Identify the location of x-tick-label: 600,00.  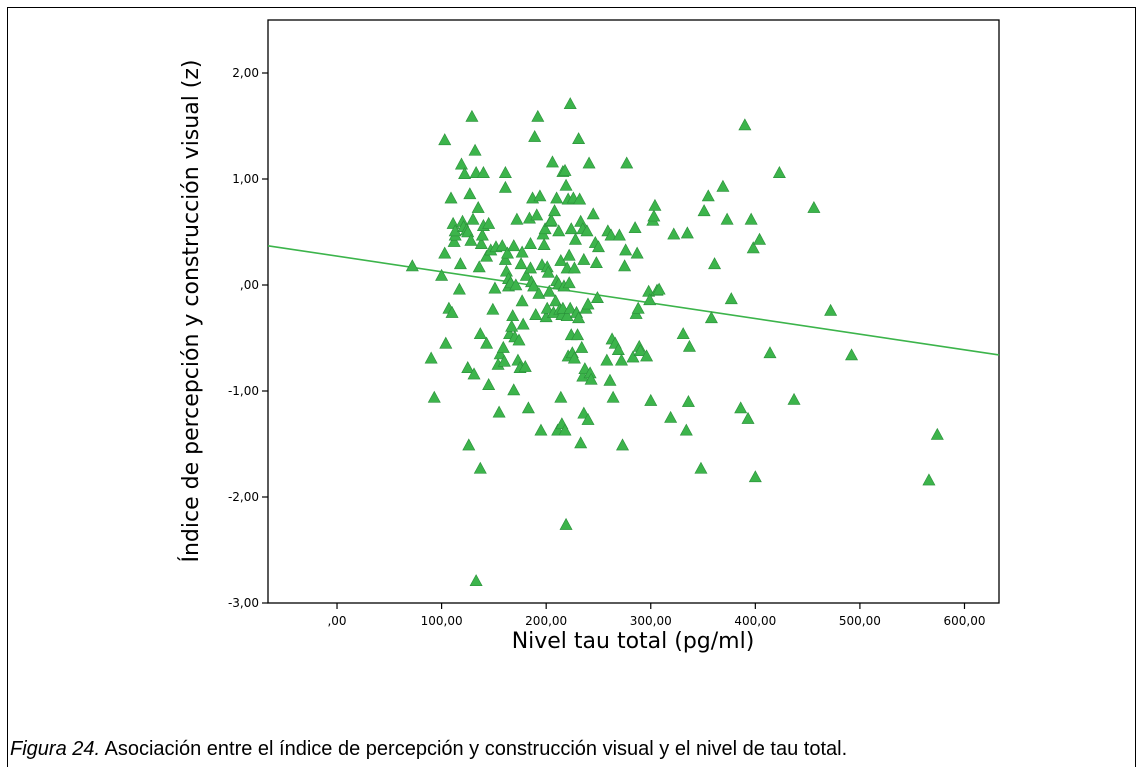
(964, 621).